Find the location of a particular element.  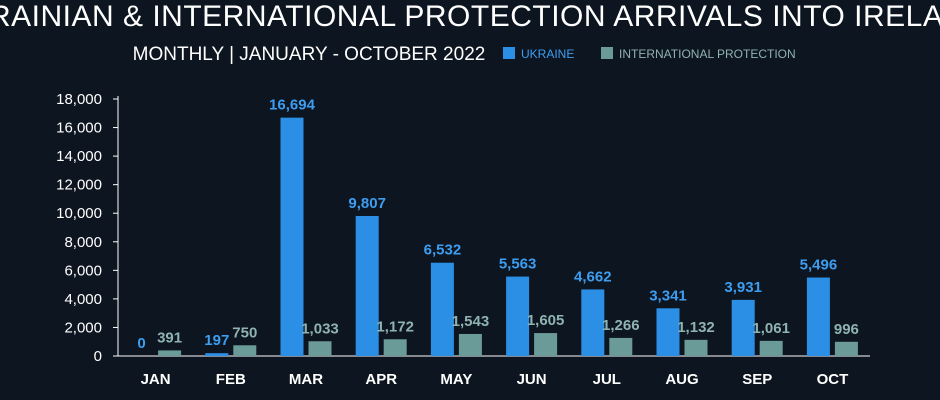

y-tick-label: 14,000 is located at coordinates (79, 156).